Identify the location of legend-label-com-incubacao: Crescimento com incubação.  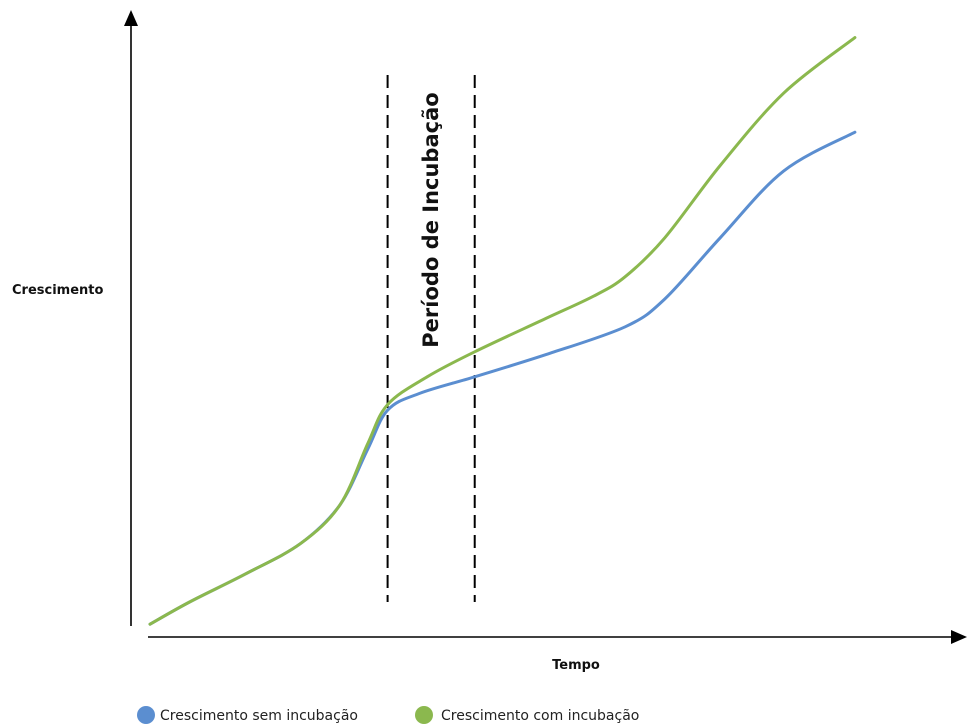
(540, 716).